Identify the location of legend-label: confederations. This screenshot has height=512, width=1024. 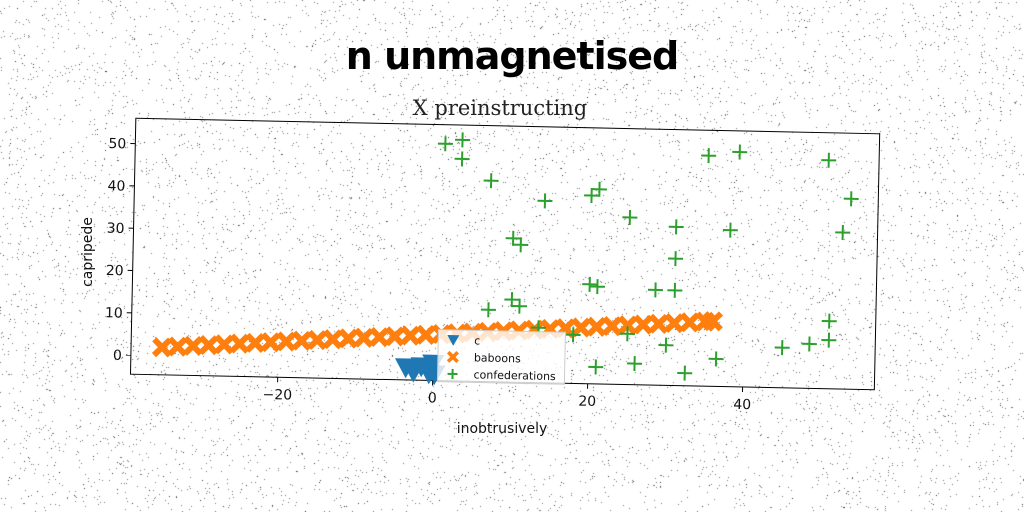
(514, 375).